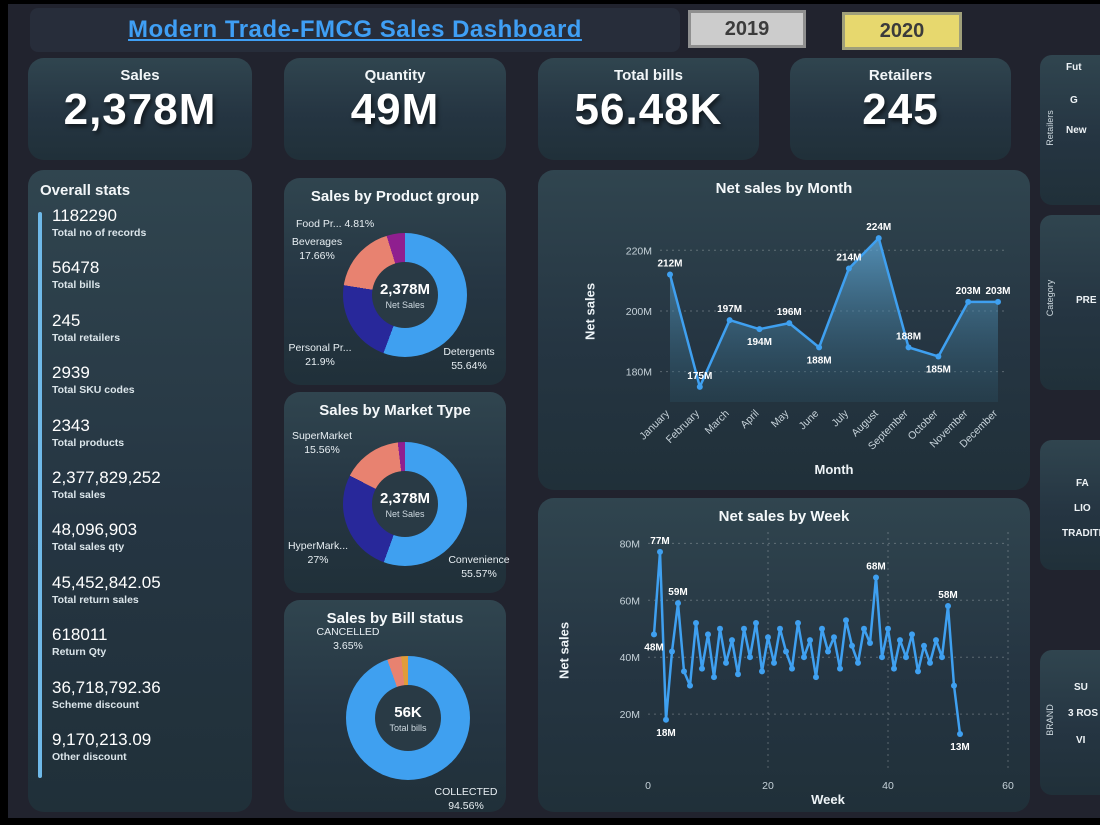  Describe the element at coordinates (759, 342) in the screenshot. I see `svg-text: 194M` at that location.